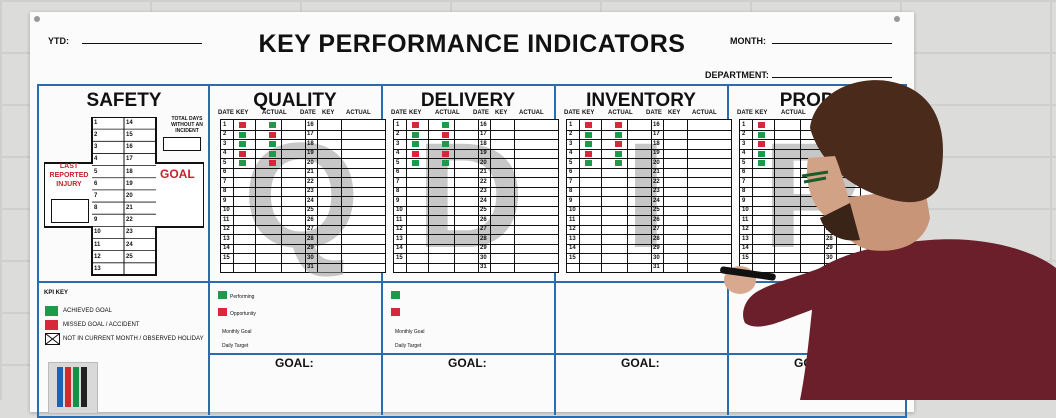 The height and width of the screenshot is (418, 1056). I want to click on safety-day-number: 3, so click(96, 147).